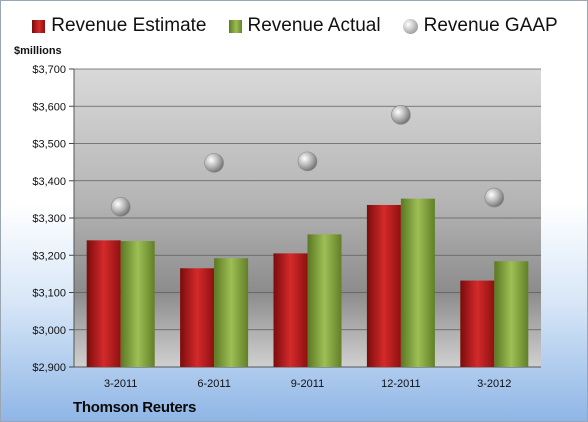 The height and width of the screenshot is (422, 588). Describe the element at coordinates (135, 407) in the screenshot. I see `source-label: Thomson Reuters` at that location.